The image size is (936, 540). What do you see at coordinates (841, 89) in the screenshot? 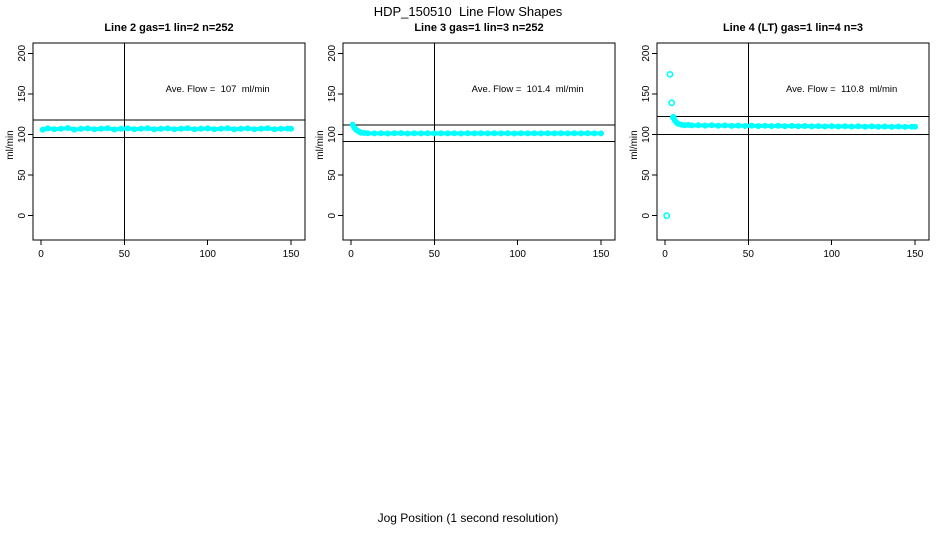
I see `avg-flow-annotation: Ave. Flow = 110.8 ml/min` at bounding box center [841, 89].